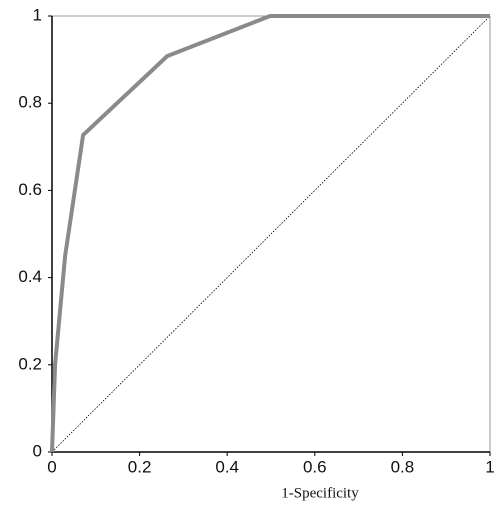 The width and height of the screenshot is (500, 512). What do you see at coordinates (140, 466) in the screenshot?
I see `x-tick-label: 0.2` at bounding box center [140, 466].